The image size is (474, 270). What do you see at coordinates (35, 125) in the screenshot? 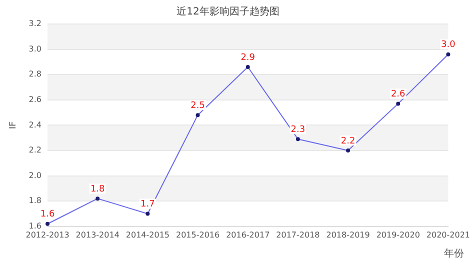
I see `y-tick-label: 2.4` at bounding box center [35, 125].